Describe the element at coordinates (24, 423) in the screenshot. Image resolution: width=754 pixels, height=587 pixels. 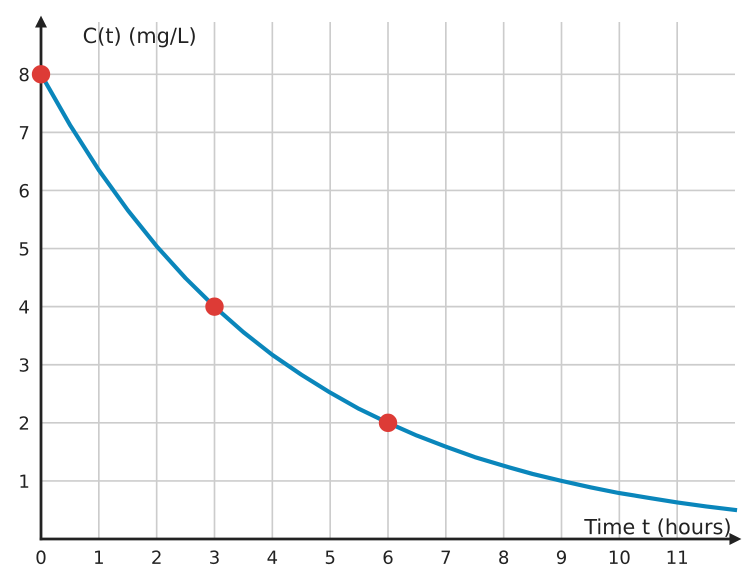
I see `y-tick-label: 2` at that location.